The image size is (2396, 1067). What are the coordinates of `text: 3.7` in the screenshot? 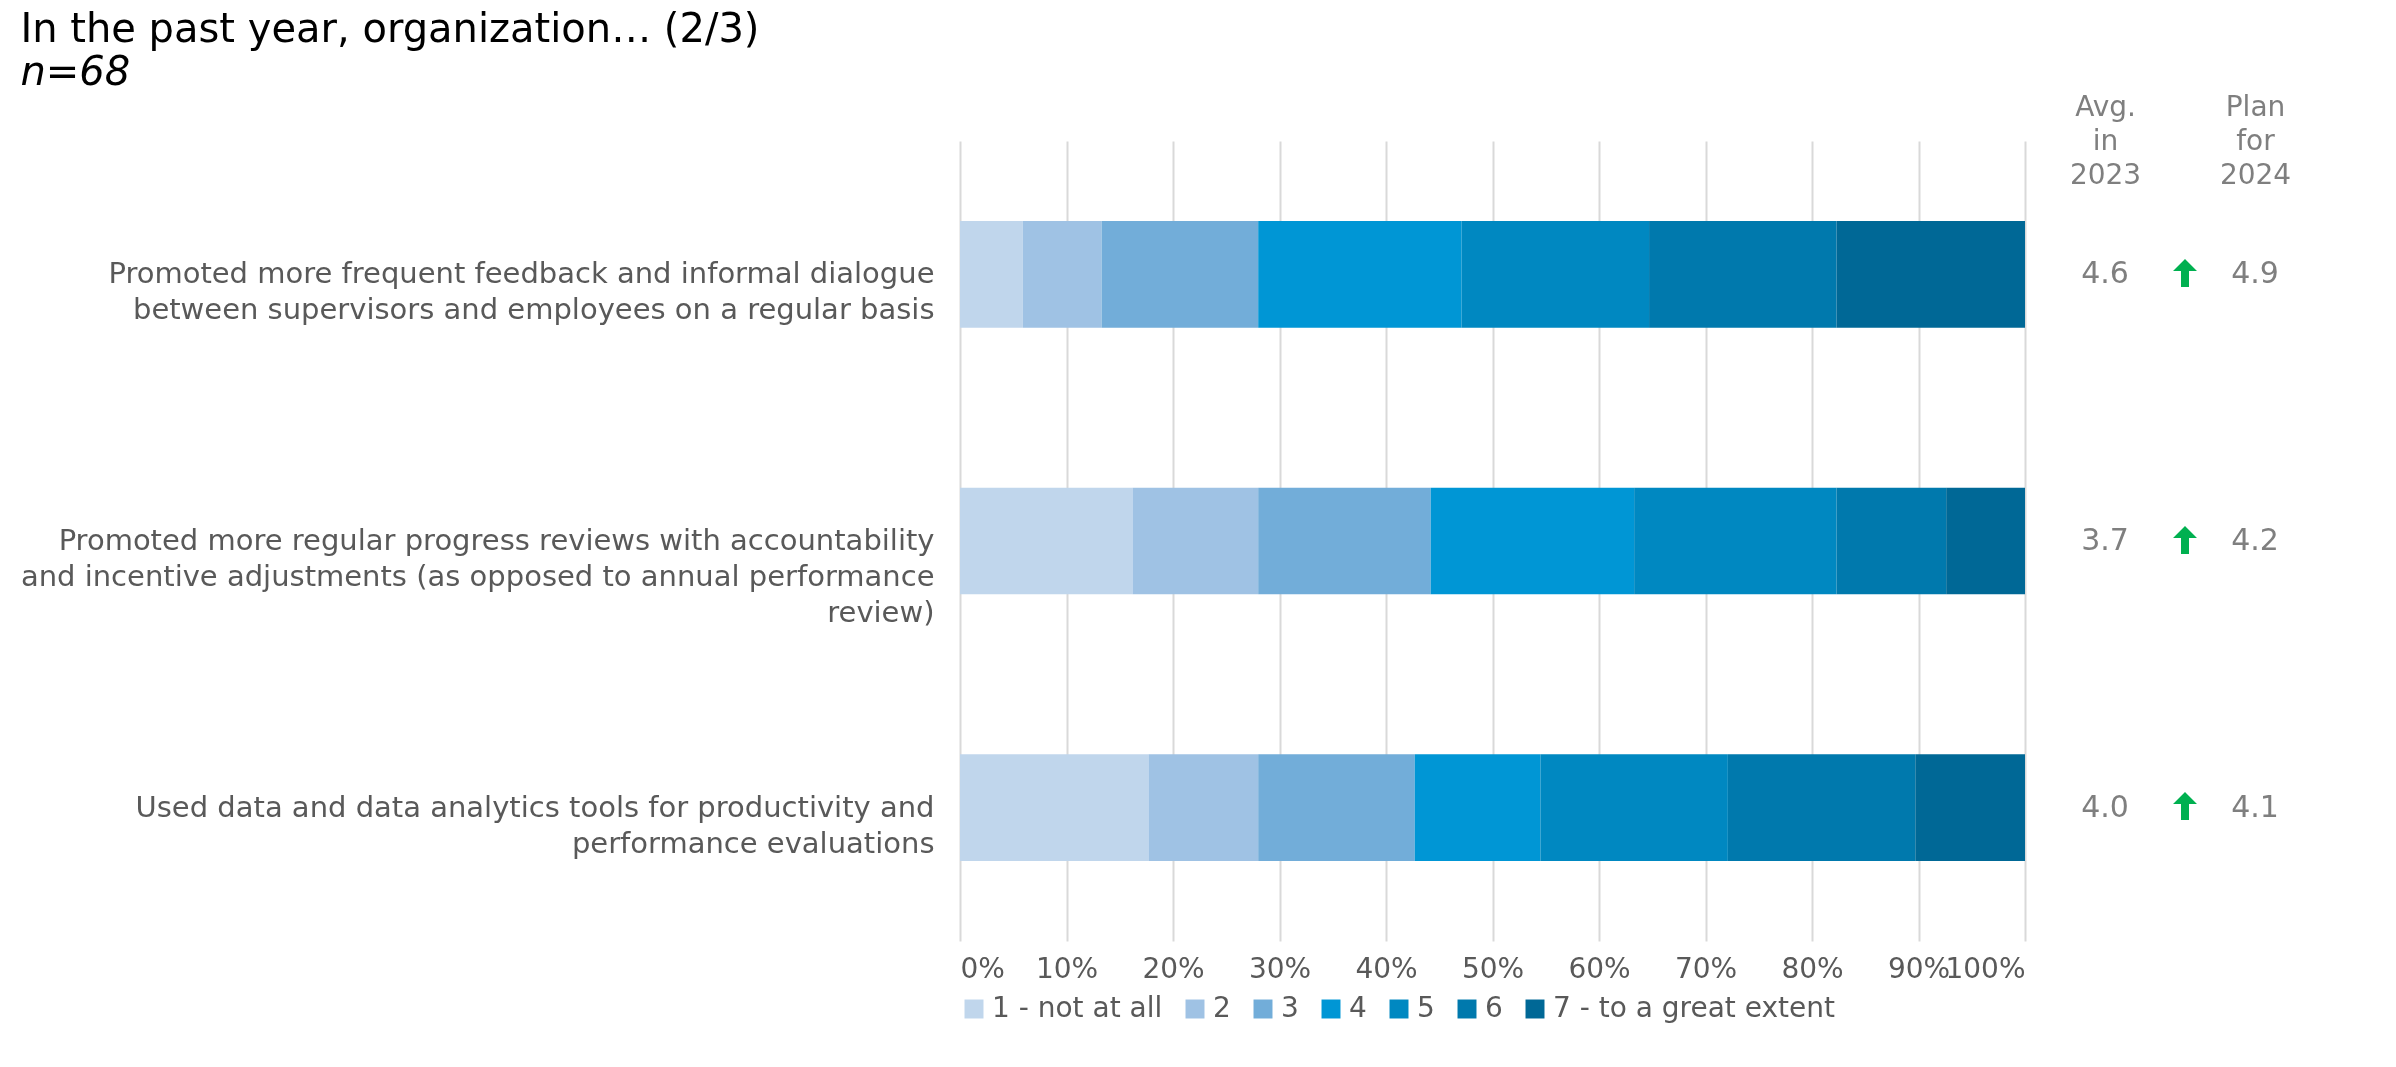 It's located at (2105, 539).